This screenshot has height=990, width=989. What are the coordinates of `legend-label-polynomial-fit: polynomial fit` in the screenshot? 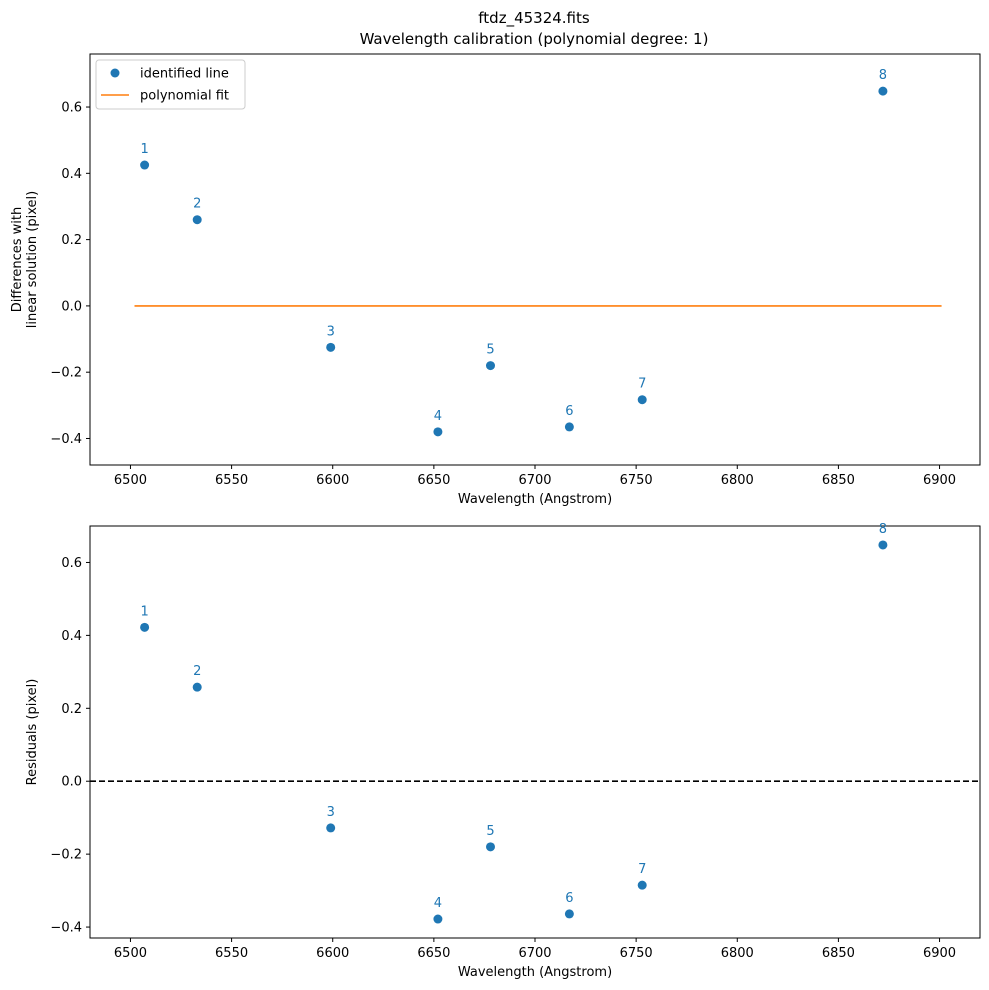 It's located at (184, 96).